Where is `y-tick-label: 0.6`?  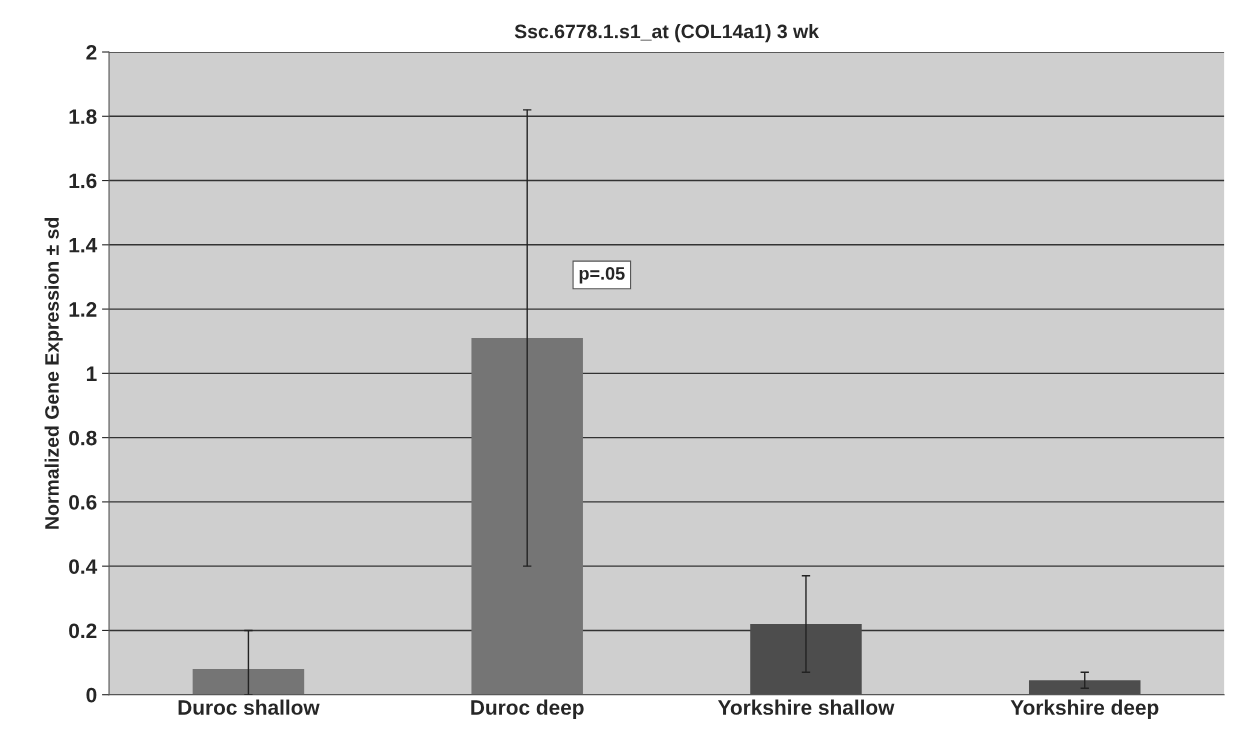 y-tick-label: 0.6 is located at coordinates (83, 502).